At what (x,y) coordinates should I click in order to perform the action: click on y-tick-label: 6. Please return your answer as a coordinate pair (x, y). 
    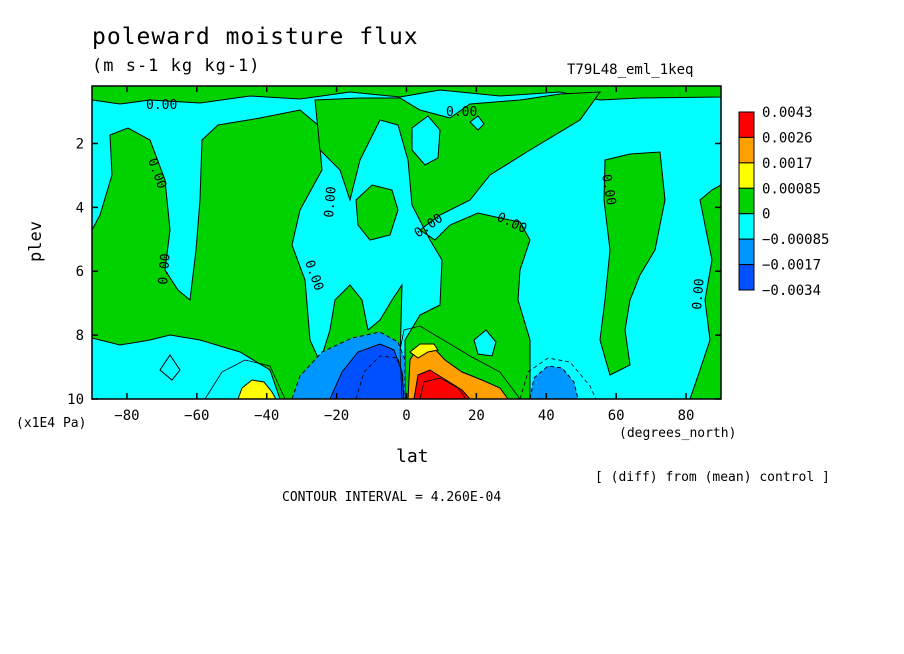
    Looking at the image, I should click on (80, 272).